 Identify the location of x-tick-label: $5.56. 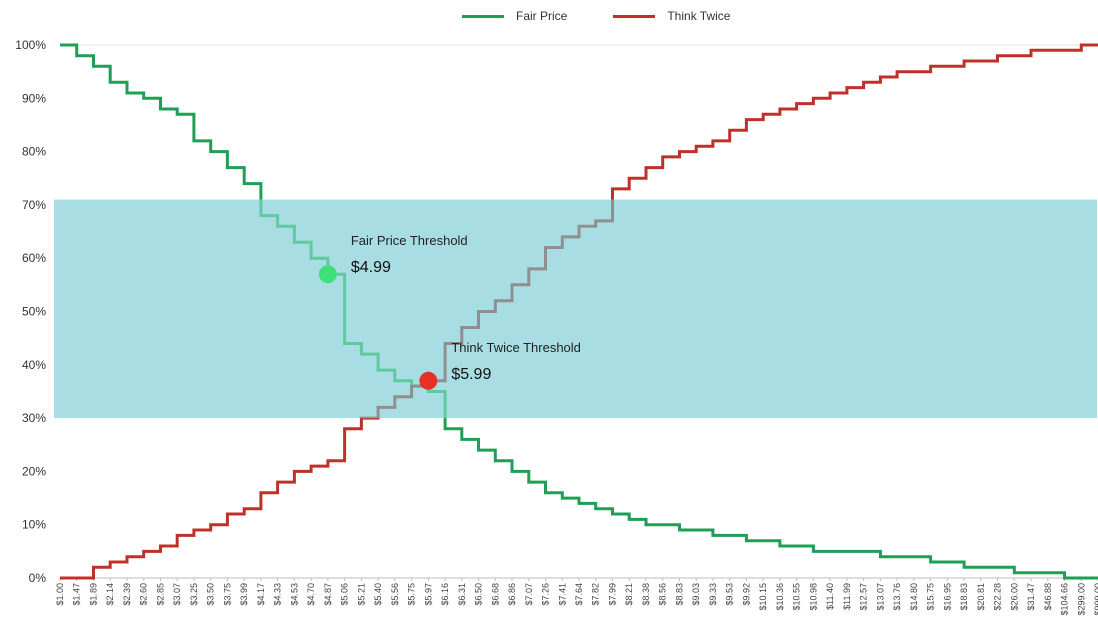
(395, 594).